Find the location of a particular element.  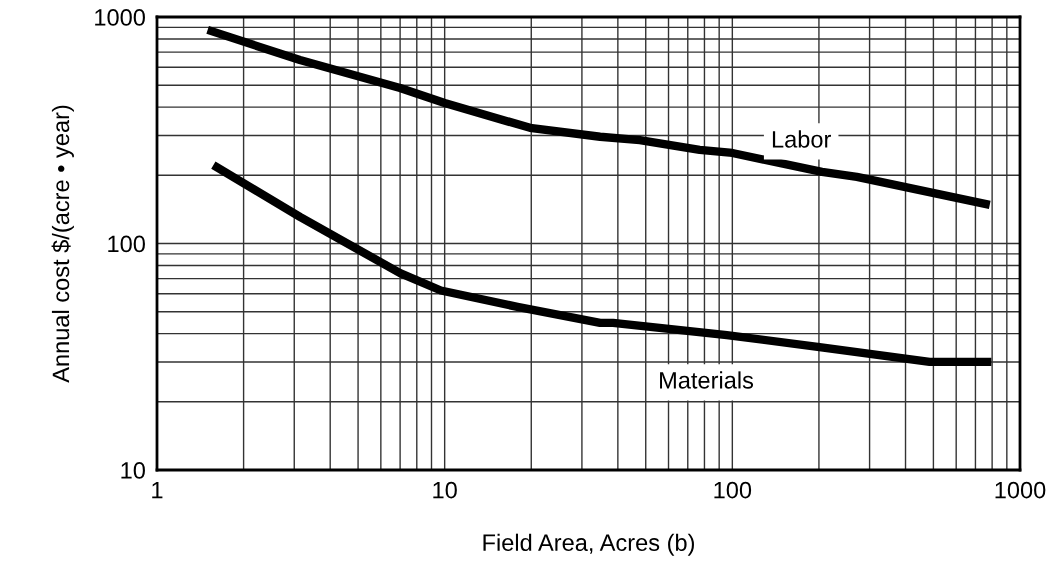

x-axis-title: Field Area, Acres (b) is located at coordinates (588, 544).